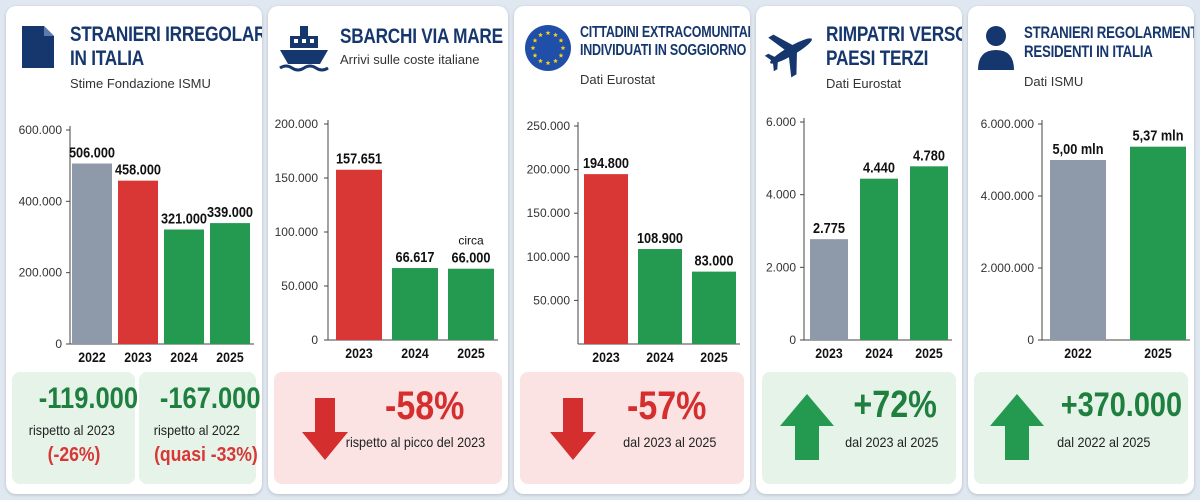 The height and width of the screenshot is (500, 1200). Describe the element at coordinates (714, 260) in the screenshot. I see `bar-value-label: 83.000` at that location.